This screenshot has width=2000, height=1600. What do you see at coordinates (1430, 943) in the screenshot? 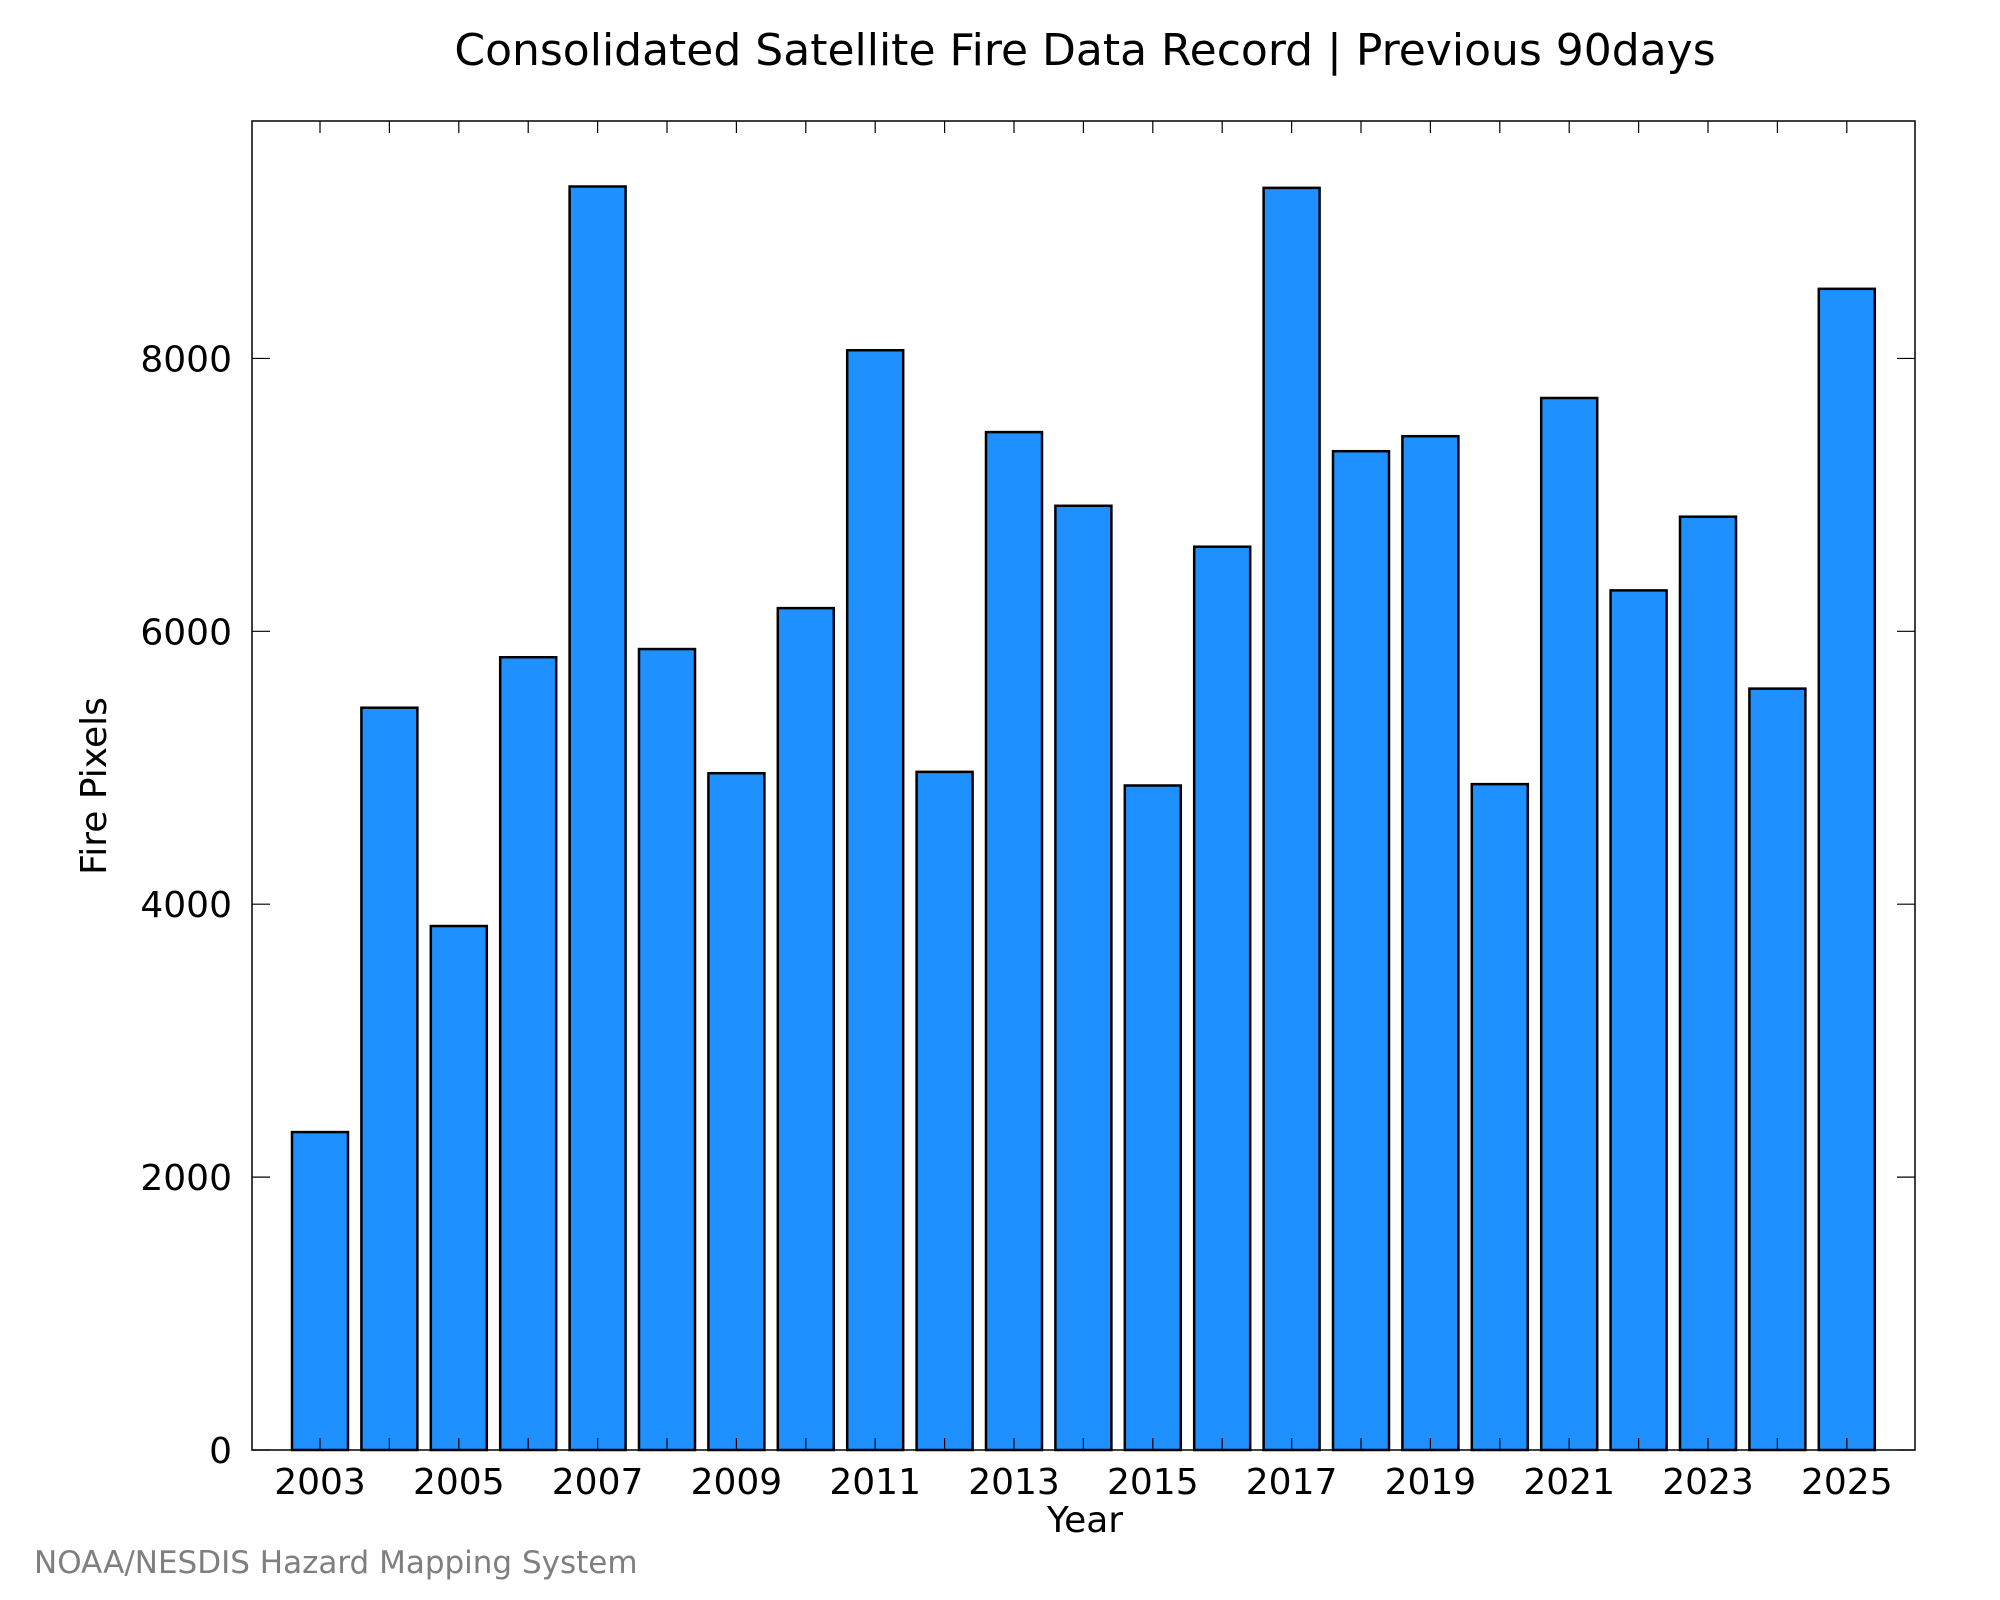
I see `bar-2019` at bounding box center [1430, 943].